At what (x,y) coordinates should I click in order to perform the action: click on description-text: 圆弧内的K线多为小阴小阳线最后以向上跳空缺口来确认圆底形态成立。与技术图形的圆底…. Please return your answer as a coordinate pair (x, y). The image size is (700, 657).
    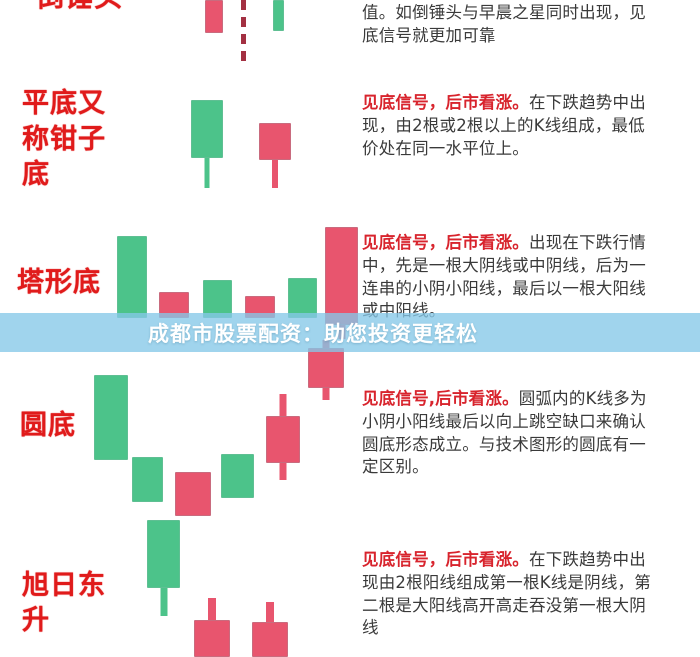
    Looking at the image, I should click on (504, 433).